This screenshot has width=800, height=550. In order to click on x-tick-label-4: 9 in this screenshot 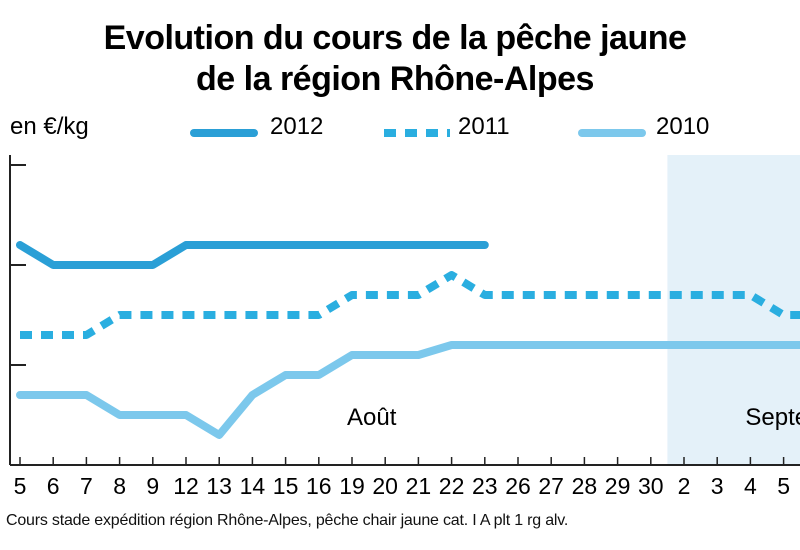, I will do `click(152, 486)`.